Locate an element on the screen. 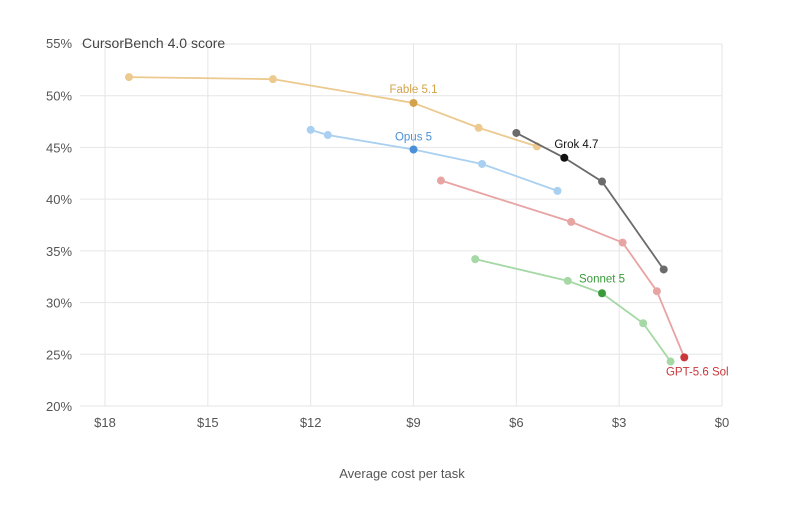 Image resolution: width=800 pixels, height=512 pixels. x-tick-label: $3 is located at coordinates (619, 422).